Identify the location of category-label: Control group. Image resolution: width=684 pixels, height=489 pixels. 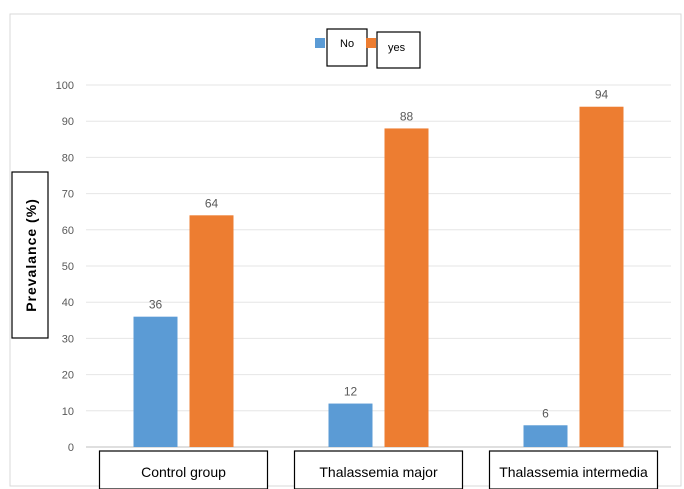
(183, 472).